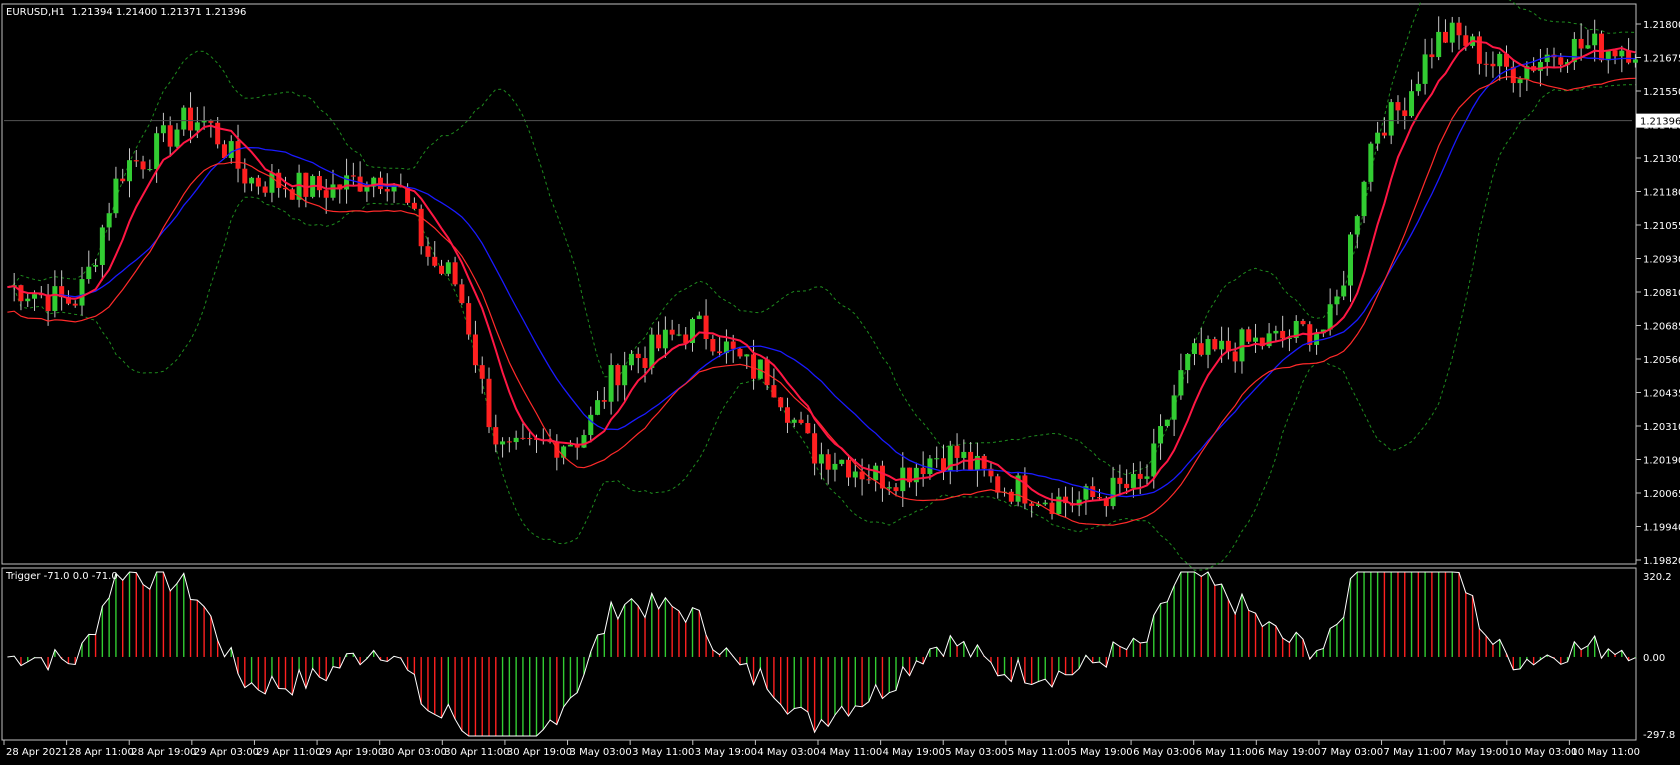  I want to click on price-tick-label: 1.21305, so click(1661, 159).